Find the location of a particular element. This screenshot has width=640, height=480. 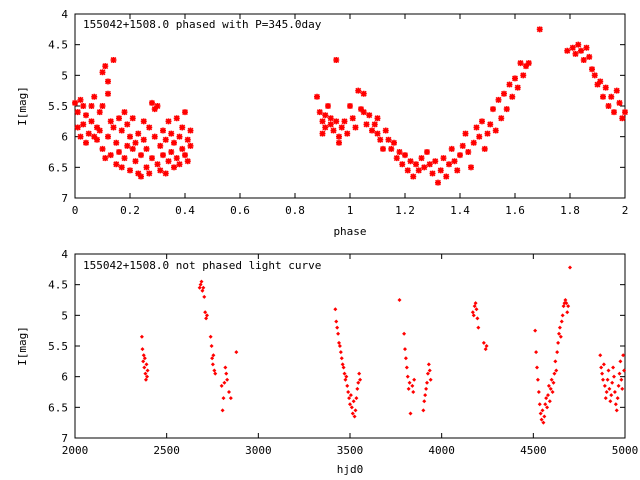

y-tick-label: 5 is located at coordinates (64, 75).